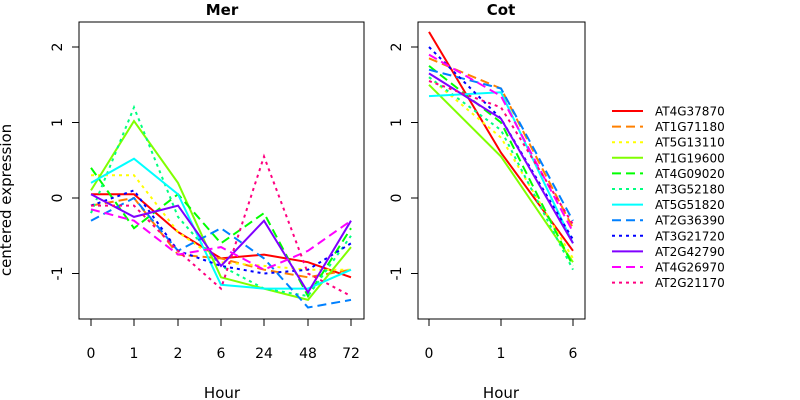 This screenshot has height=400, width=800. I want to click on legend-item-label: AT2G42790, so click(690, 252).